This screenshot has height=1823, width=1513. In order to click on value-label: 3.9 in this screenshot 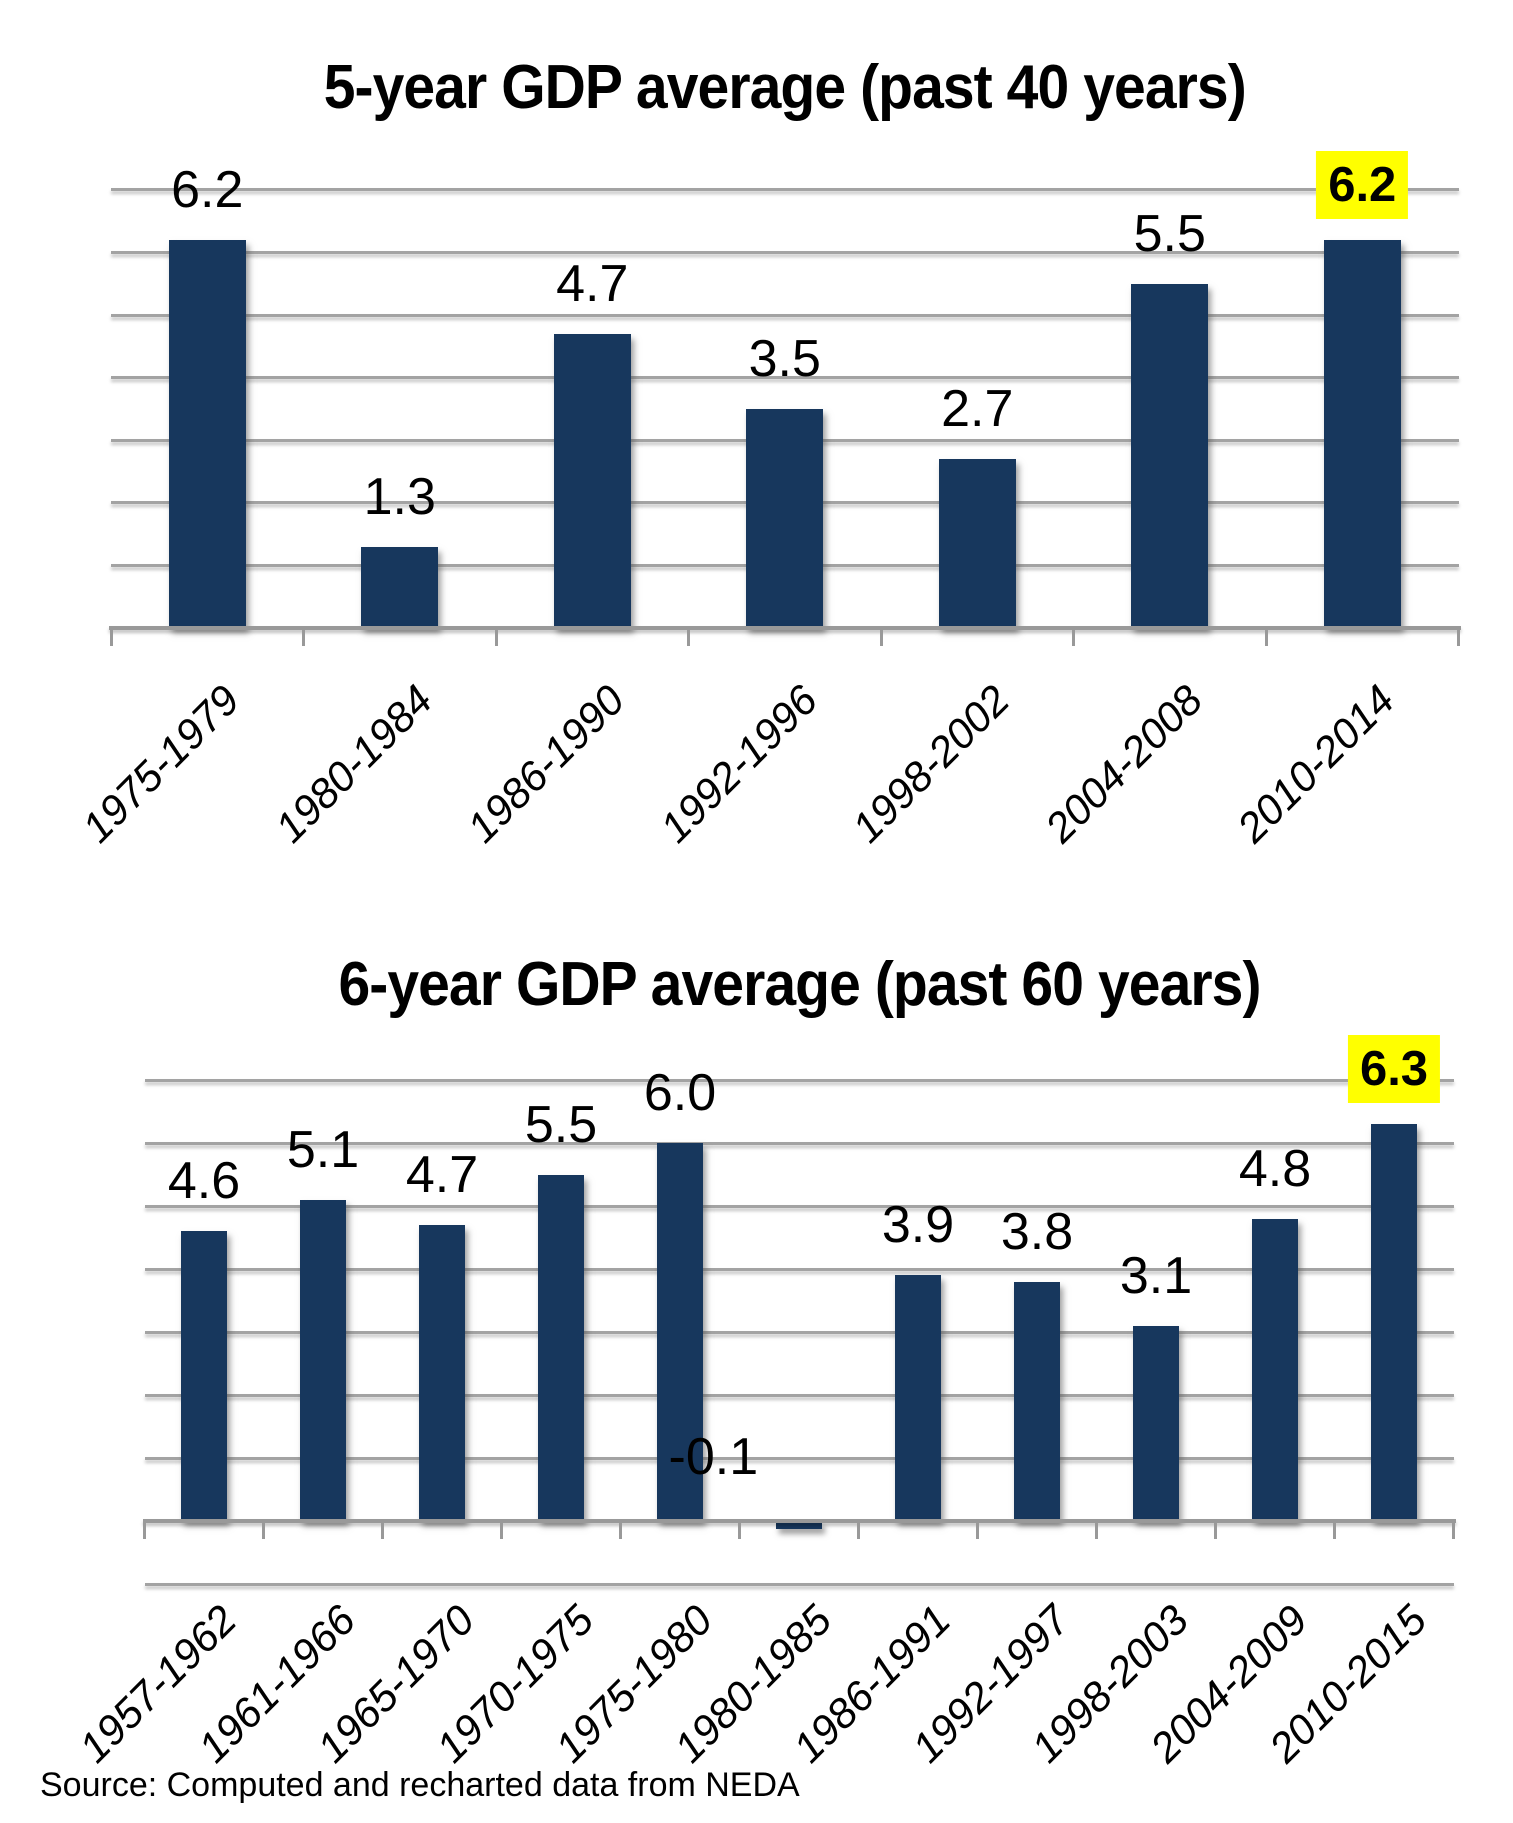, I will do `click(918, 1225)`.